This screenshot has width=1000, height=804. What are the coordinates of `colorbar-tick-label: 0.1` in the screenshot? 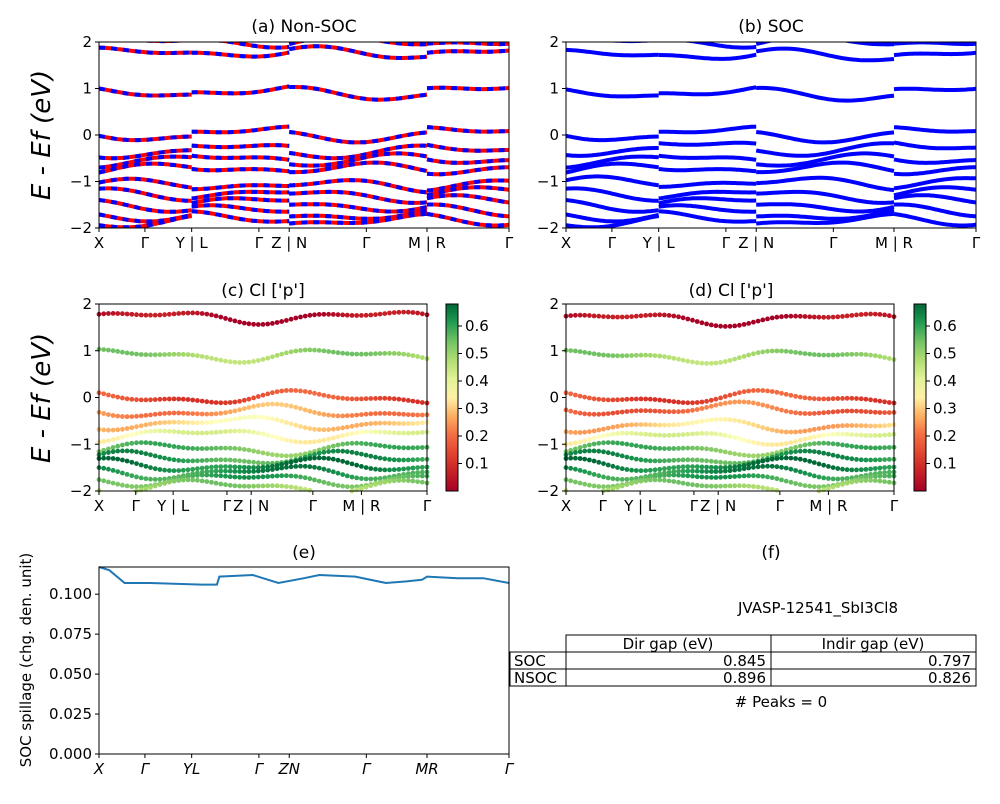 It's located at (945, 464).